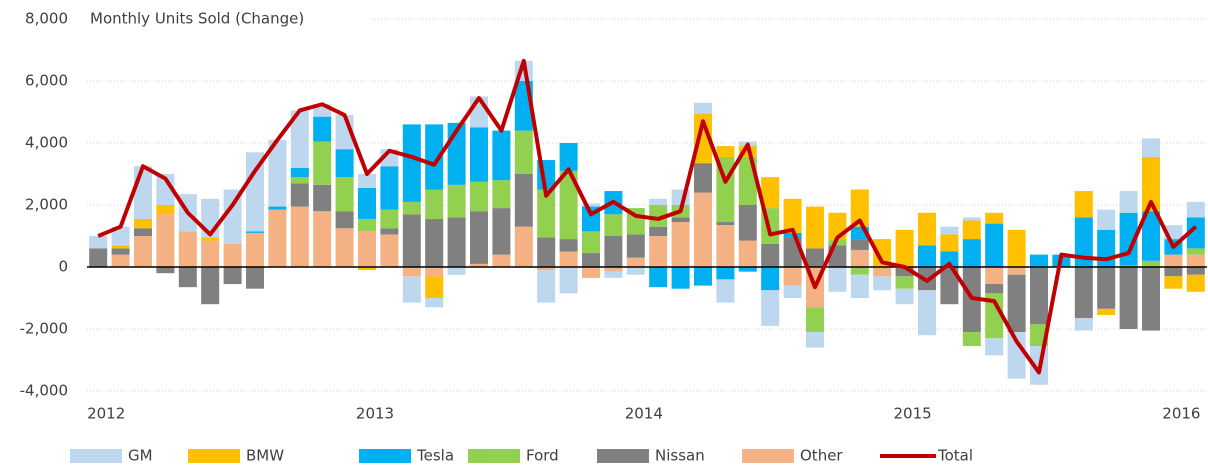  Describe the element at coordinates (46, 143) in the screenshot. I see `y-tick-label: 4,000` at that location.